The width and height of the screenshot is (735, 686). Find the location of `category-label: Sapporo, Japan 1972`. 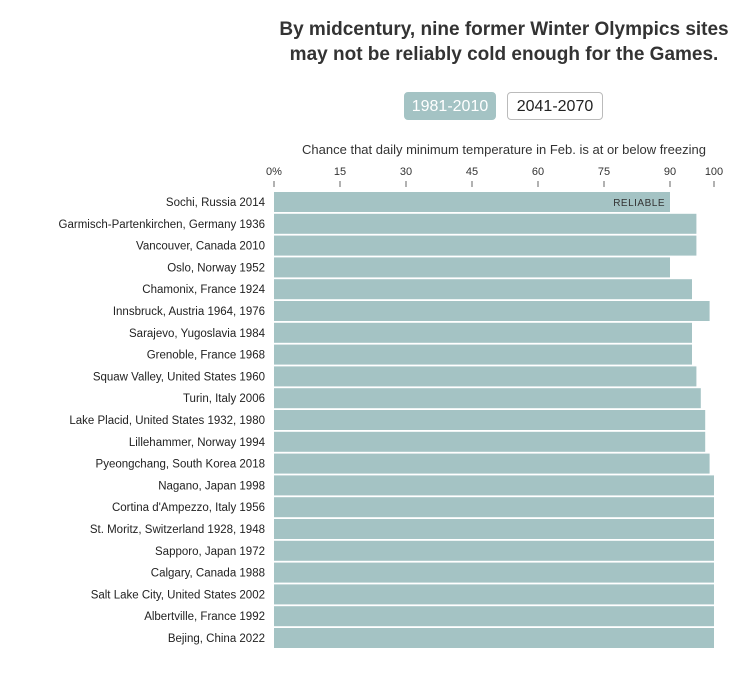

category-label: Sapporo, Japan 1972 is located at coordinates (210, 552).